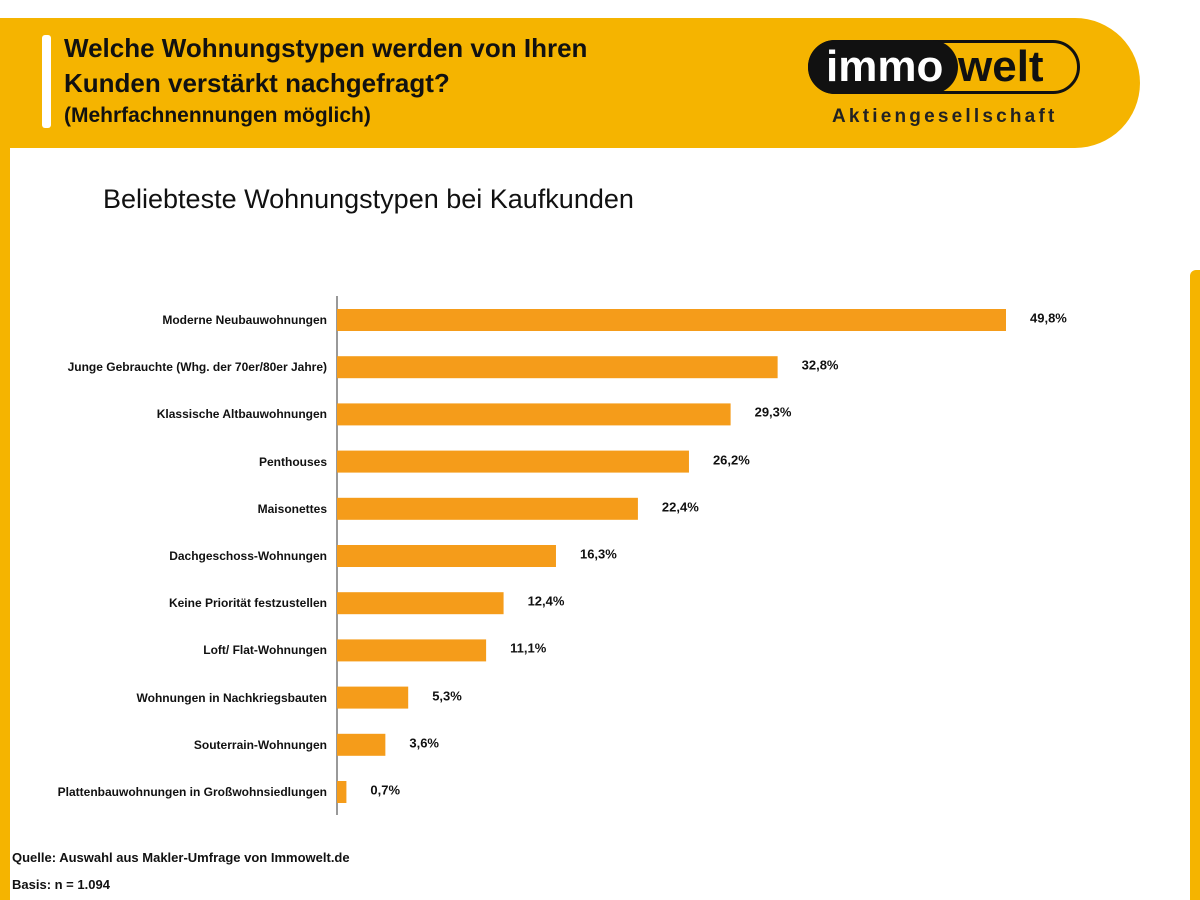 The height and width of the screenshot is (900, 1200). I want to click on category-label: Moderne Neubauwohnungen, so click(244, 320).